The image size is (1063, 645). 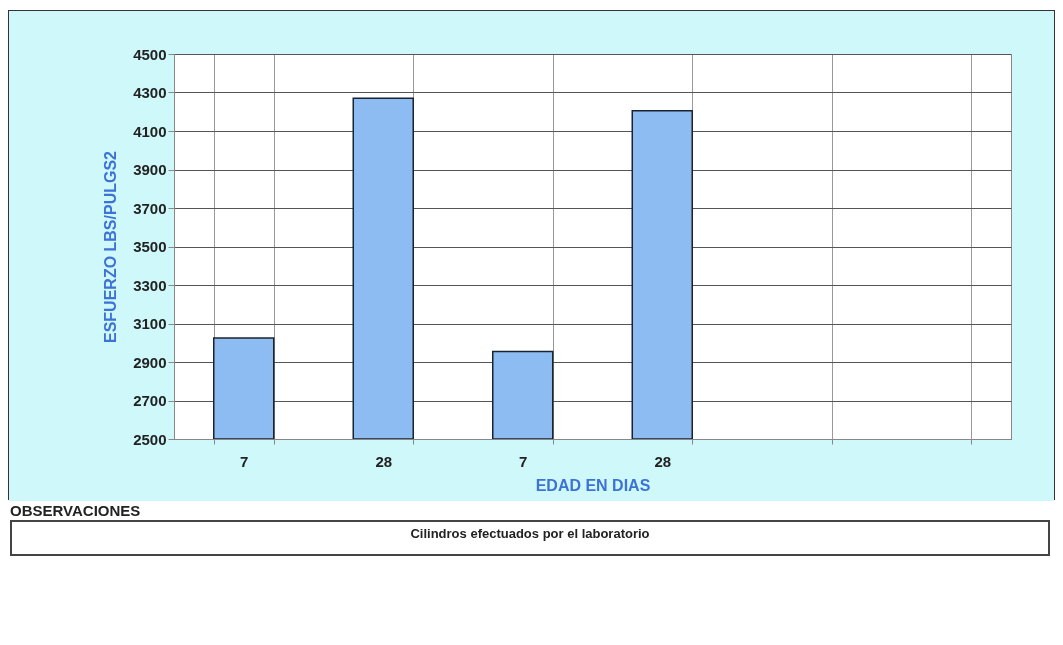 What do you see at coordinates (111, 247) in the screenshot?
I see `y-axis-title: ESFUERZO LBS/PULGS2` at bounding box center [111, 247].